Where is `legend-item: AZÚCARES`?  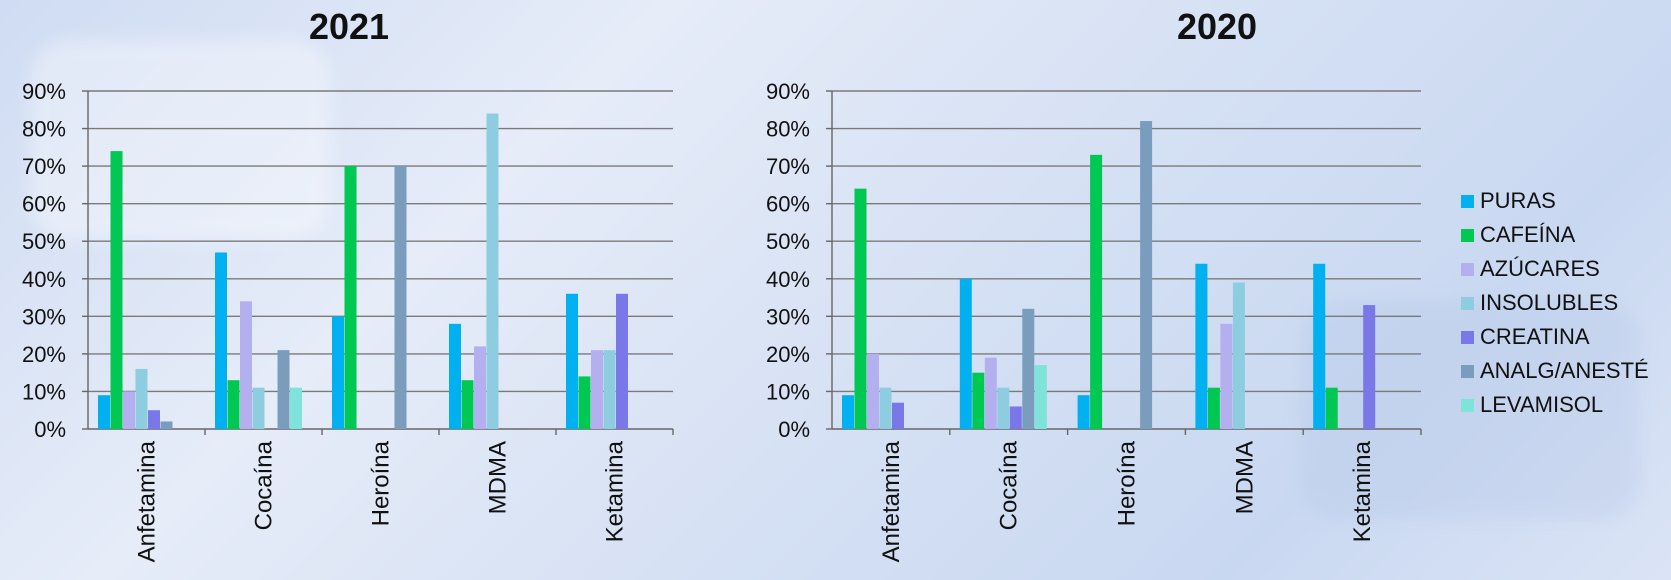 legend-item: AZÚCARES is located at coordinates (1555, 269).